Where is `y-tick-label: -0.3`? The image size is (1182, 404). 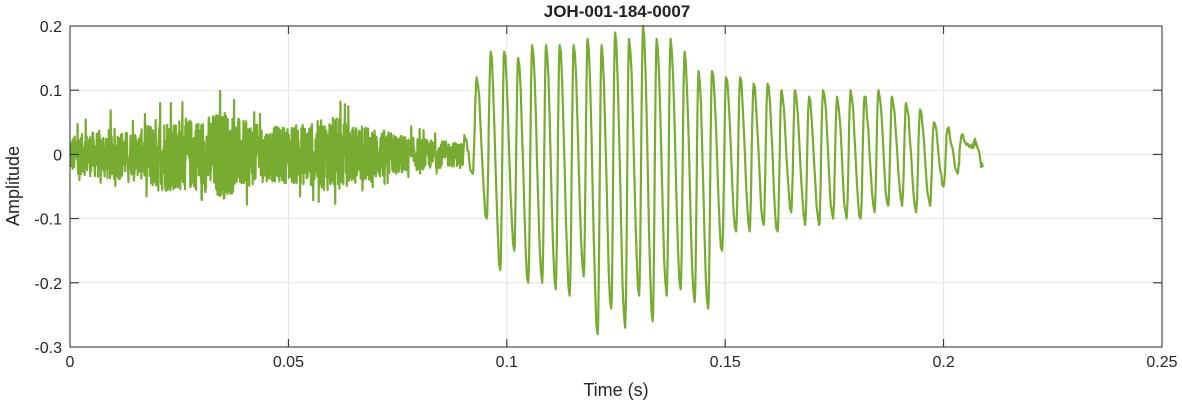
y-tick-label: -0.3 is located at coordinates (48, 348).